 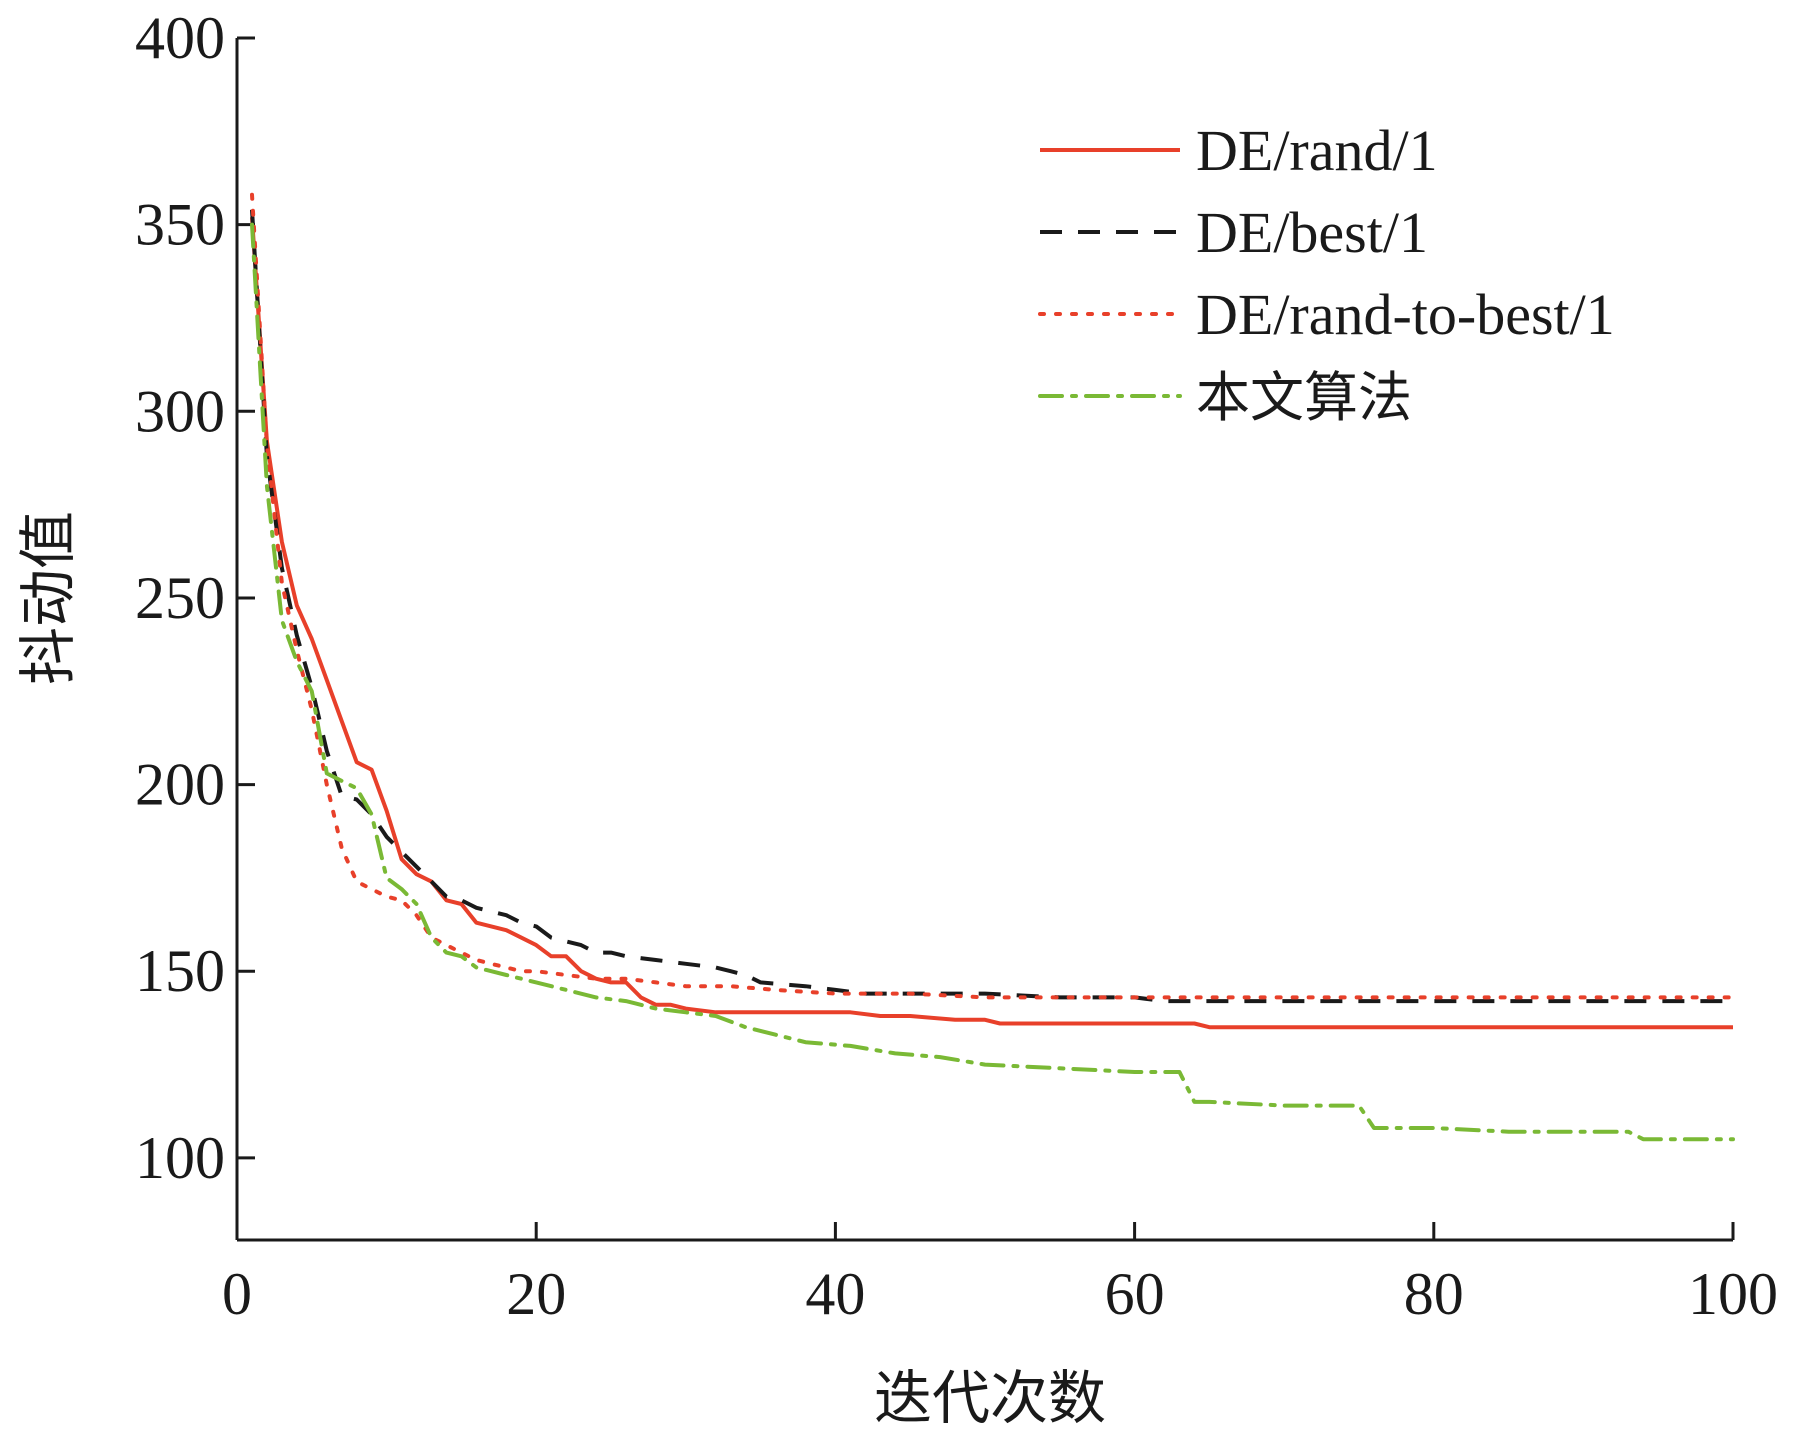 What do you see at coordinates (1434, 1294) in the screenshot?
I see `x-tick-label: 80` at bounding box center [1434, 1294].